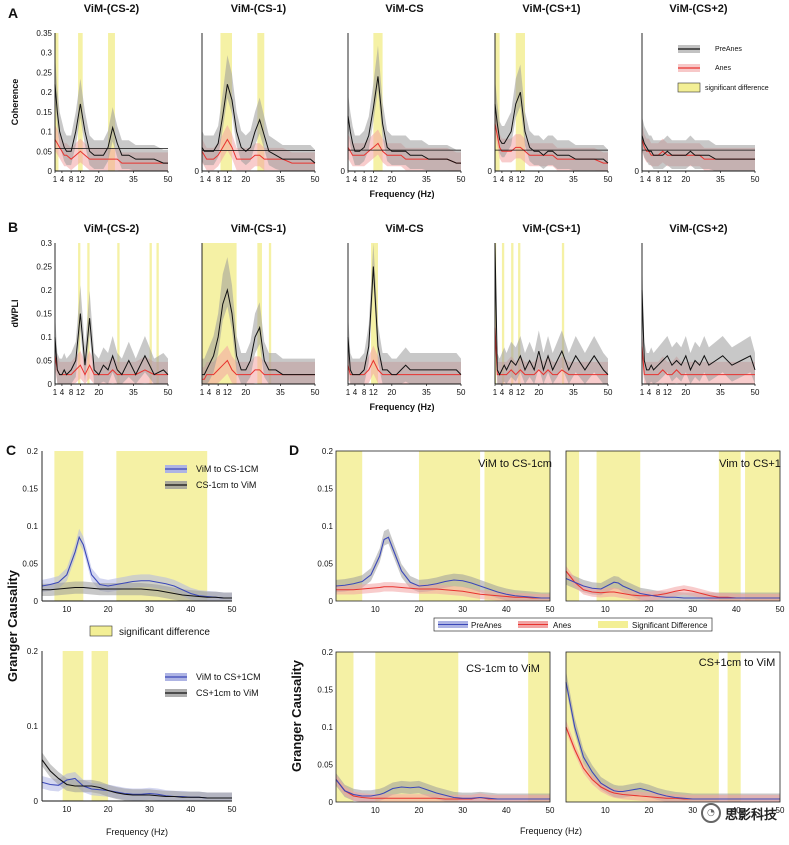 The image size is (789, 845). I want to click on c-plot0-xtick-label: 30, so click(149, 609).